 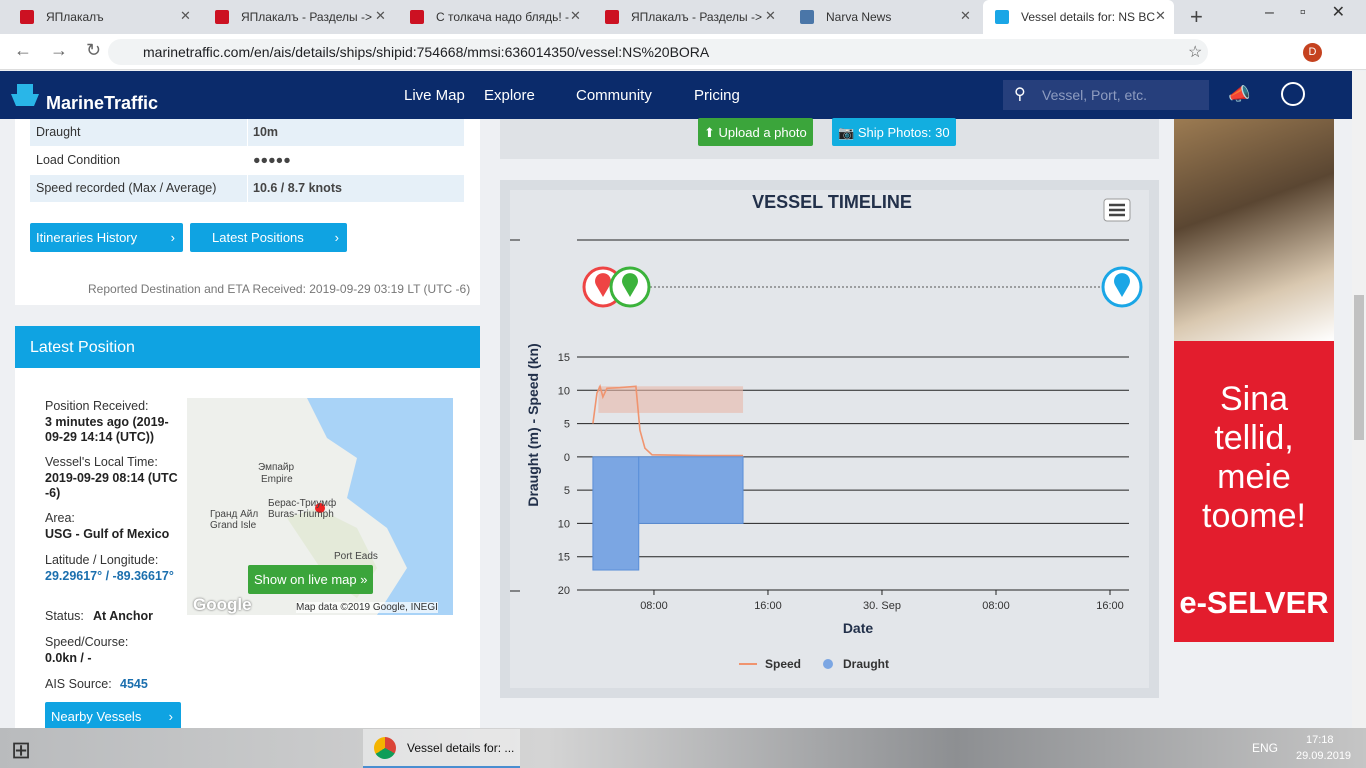 What do you see at coordinates (385, 748) in the screenshot?
I see `chrome-icon` at bounding box center [385, 748].